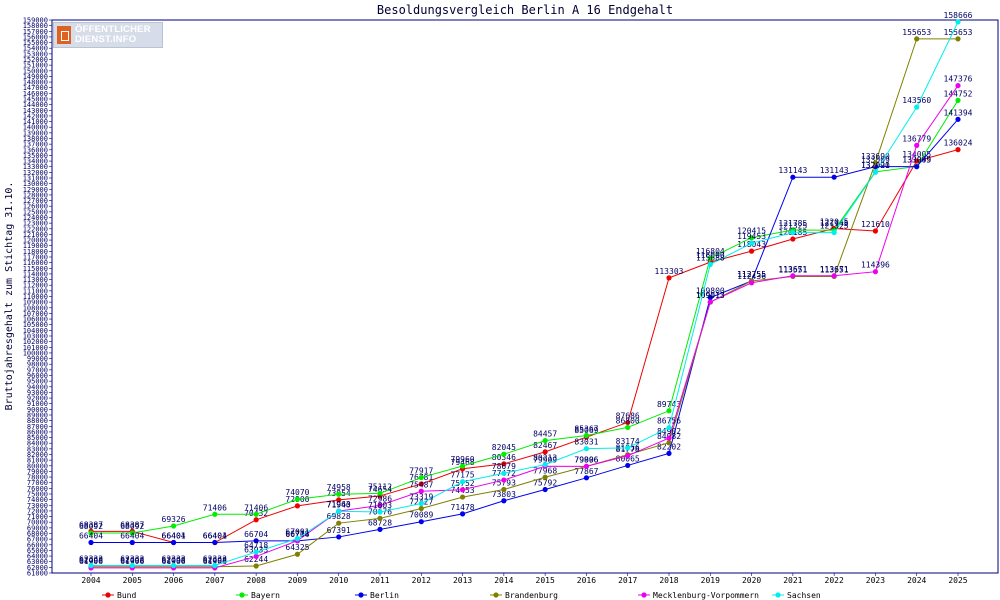  Describe the element at coordinates (37, 562) in the screenshot. I see `y-tick-label: 63000` at that location.